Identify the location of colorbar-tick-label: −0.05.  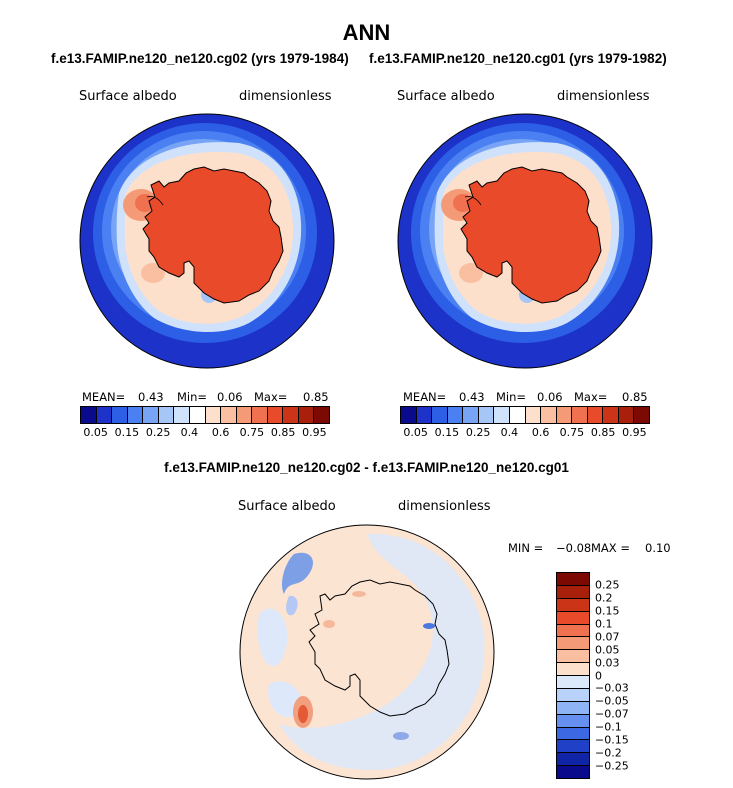
(612, 701).